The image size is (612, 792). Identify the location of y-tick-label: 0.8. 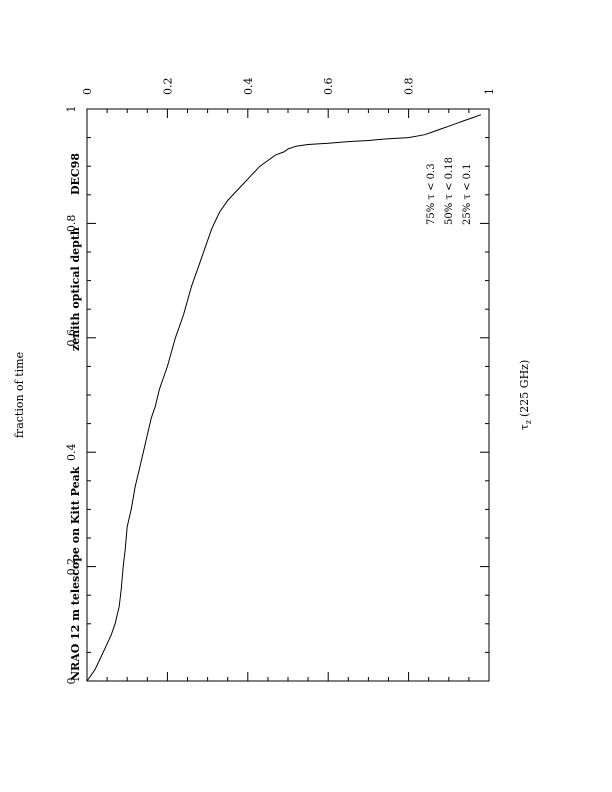
(71, 224).